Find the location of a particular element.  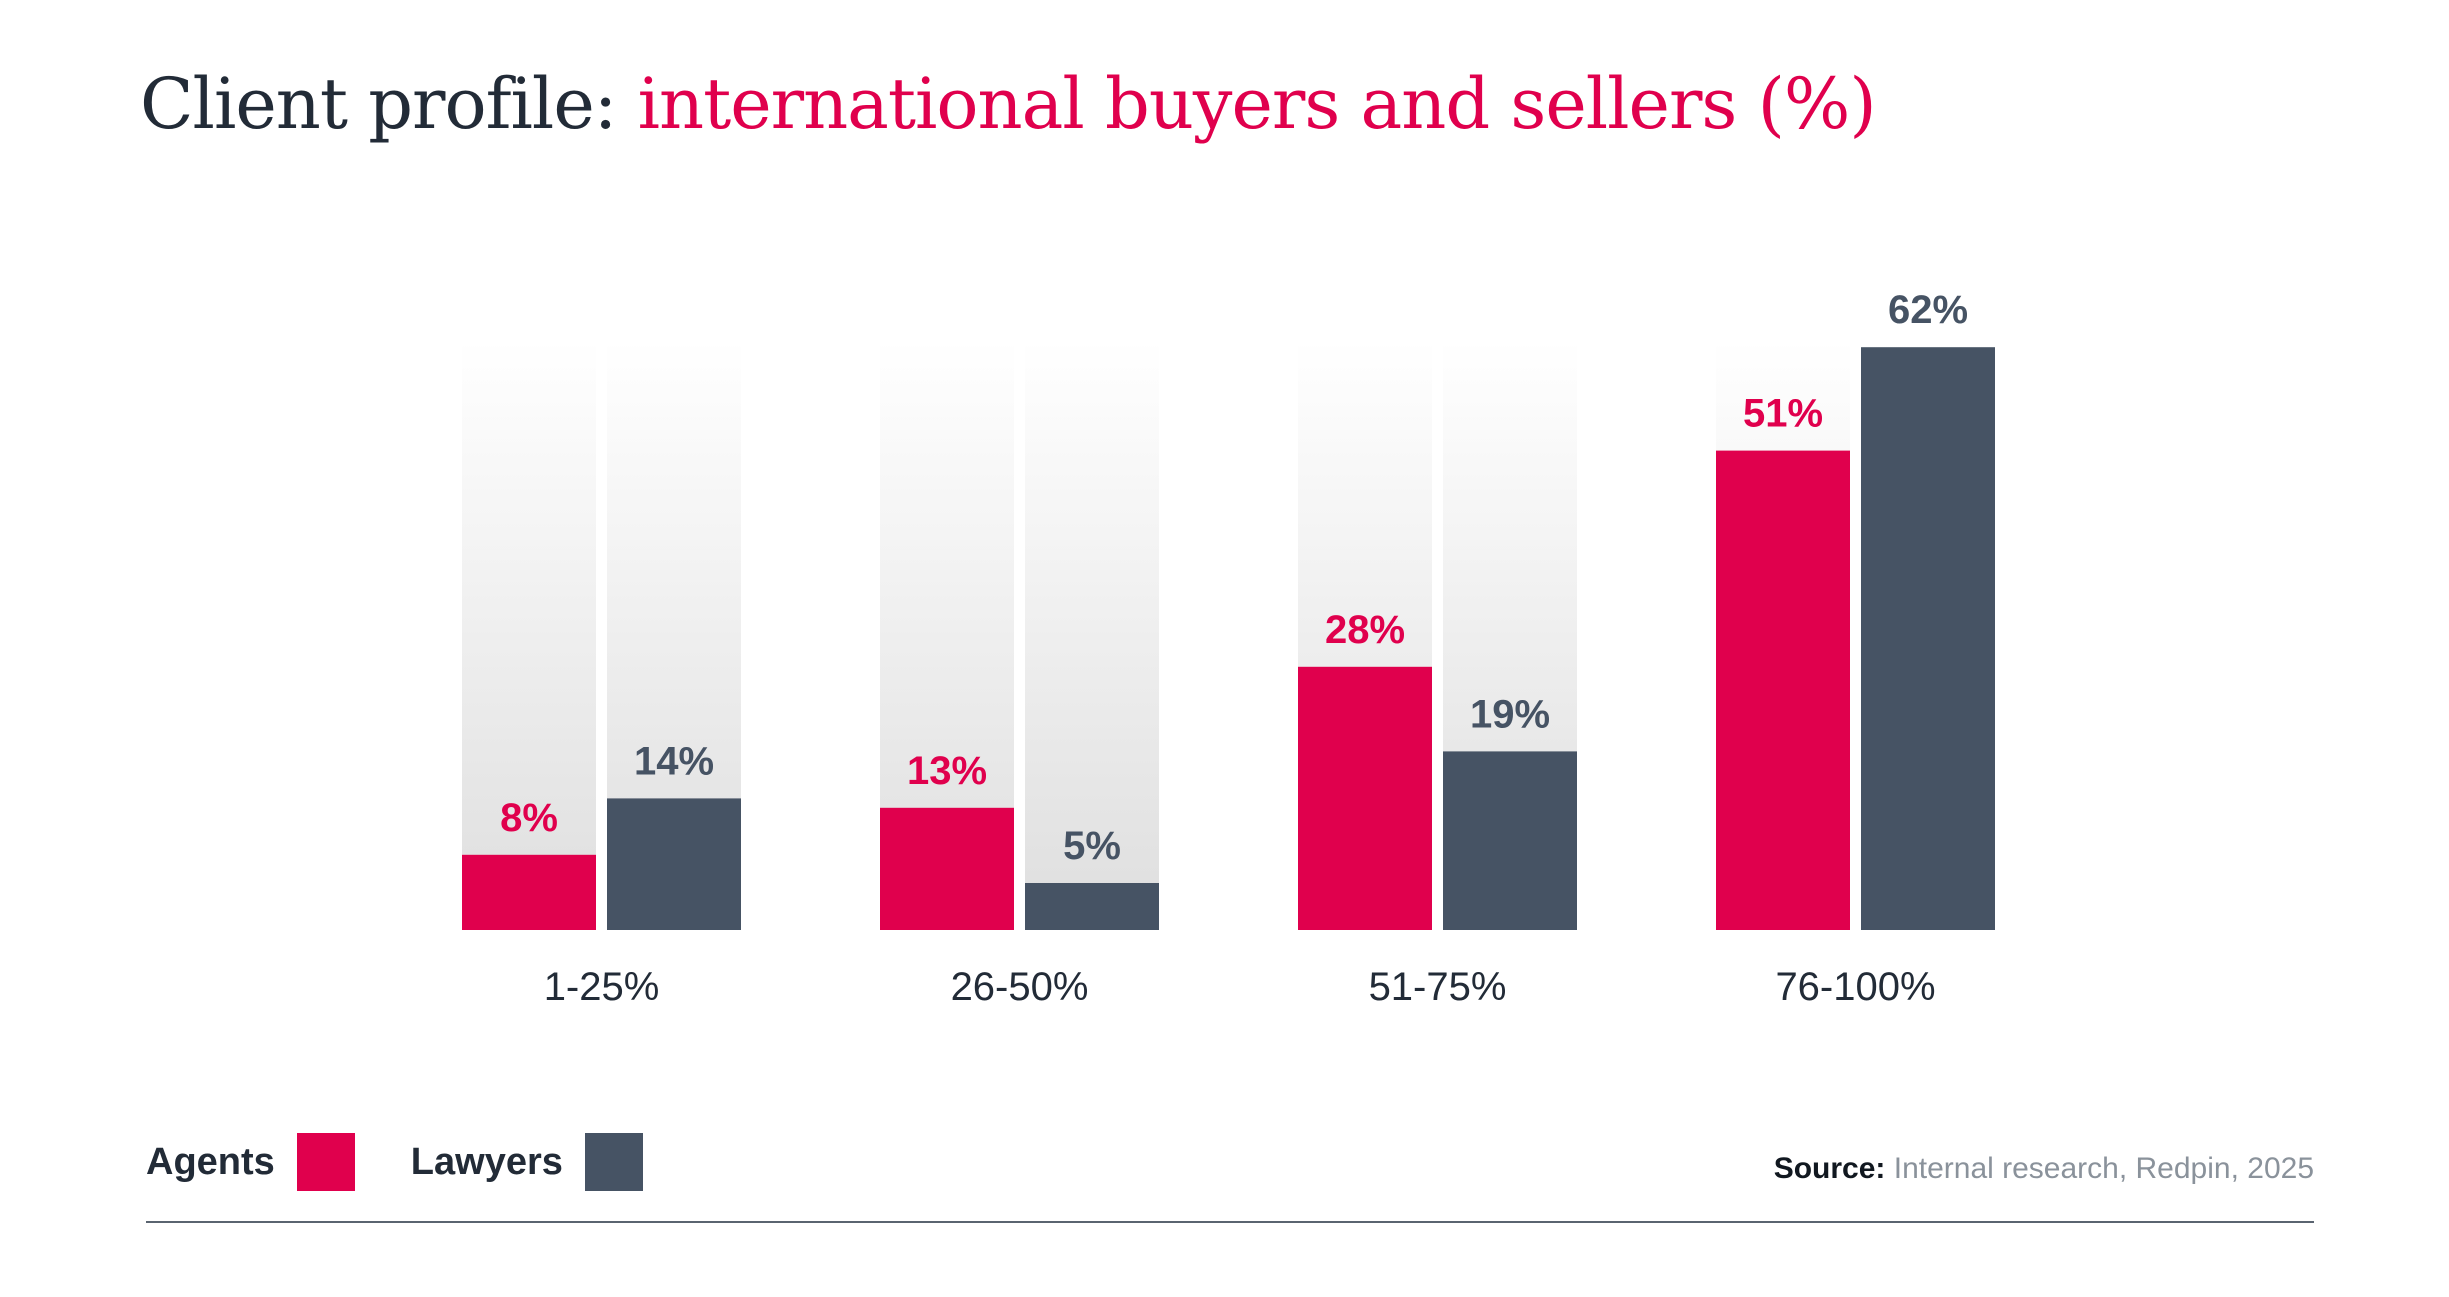

legend: Agents Lawyers is located at coordinates (422, 1162).